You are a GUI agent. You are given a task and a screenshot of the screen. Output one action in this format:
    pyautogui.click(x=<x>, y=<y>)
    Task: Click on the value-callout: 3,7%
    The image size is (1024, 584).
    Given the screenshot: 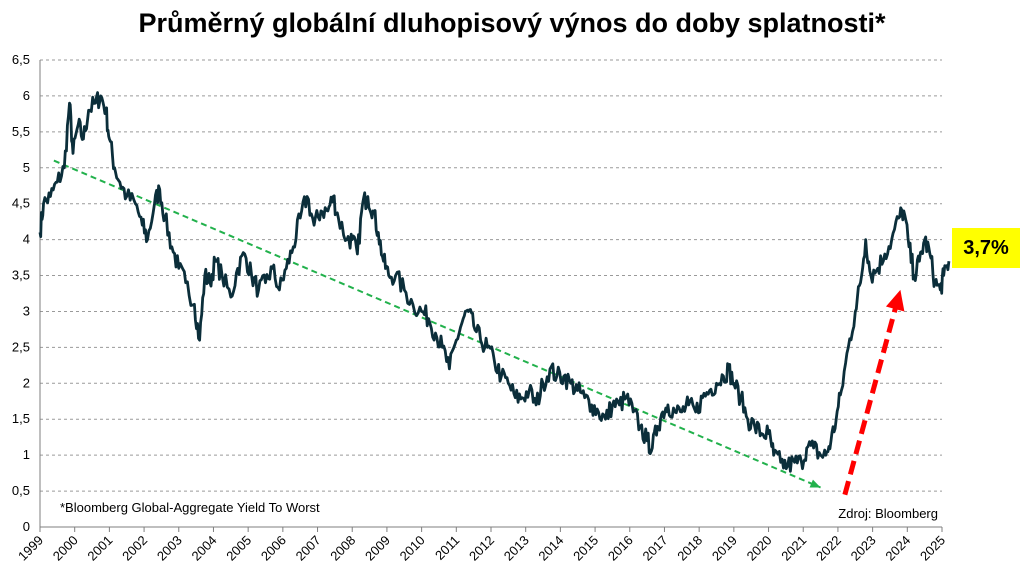 What is the action you would take?
    pyautogui.click(x=986, y=248)
    